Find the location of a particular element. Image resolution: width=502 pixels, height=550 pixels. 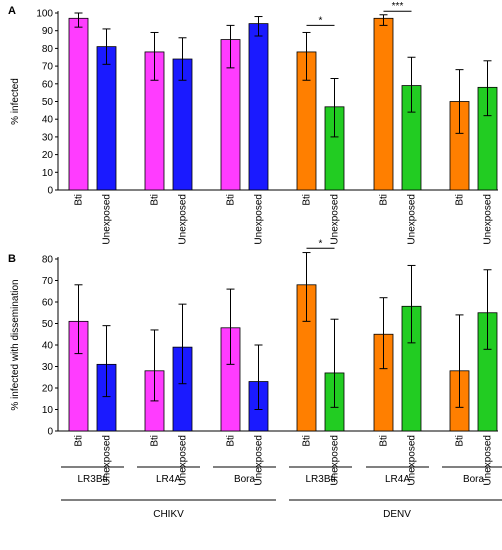

panel-letter: B is located at coordinates (12, 259).